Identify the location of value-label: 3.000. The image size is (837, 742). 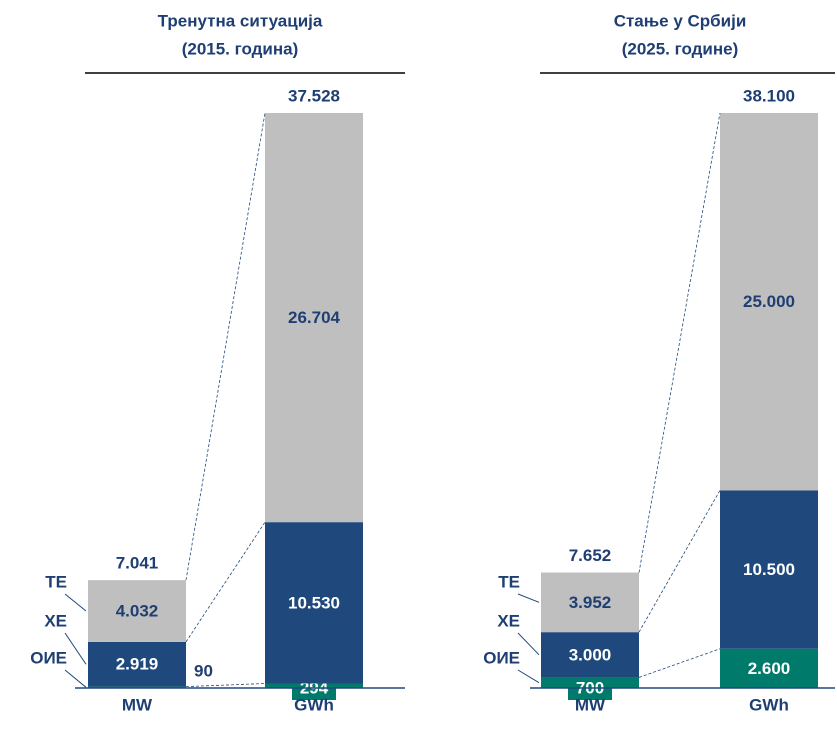
(590, 654).